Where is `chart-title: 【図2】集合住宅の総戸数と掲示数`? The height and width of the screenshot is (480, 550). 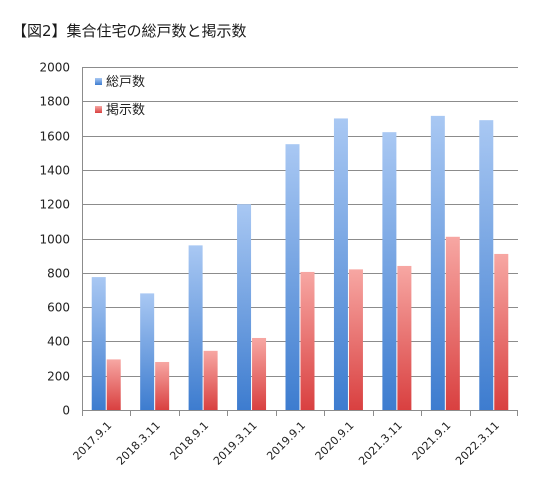 chart-title: 【図2】集合住宅の総戸数と掲示数 is located at coordinates (129, 31).